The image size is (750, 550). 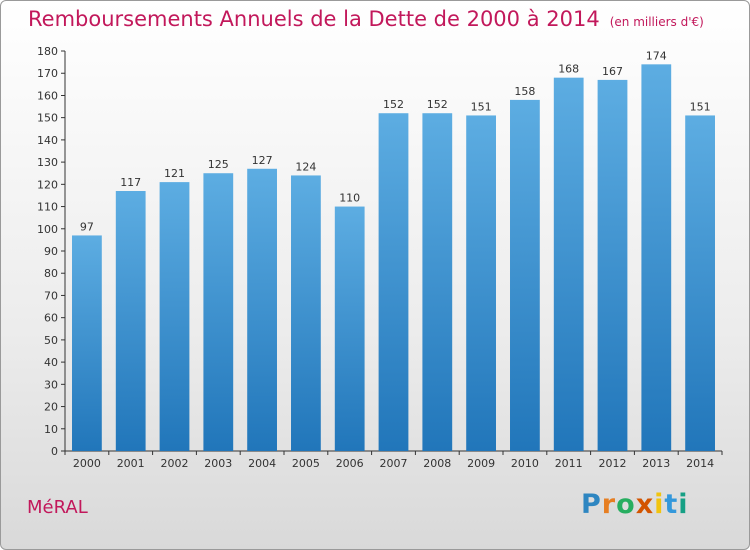 I want to click on bar-value-label: 117, so click(x=130, y=182).